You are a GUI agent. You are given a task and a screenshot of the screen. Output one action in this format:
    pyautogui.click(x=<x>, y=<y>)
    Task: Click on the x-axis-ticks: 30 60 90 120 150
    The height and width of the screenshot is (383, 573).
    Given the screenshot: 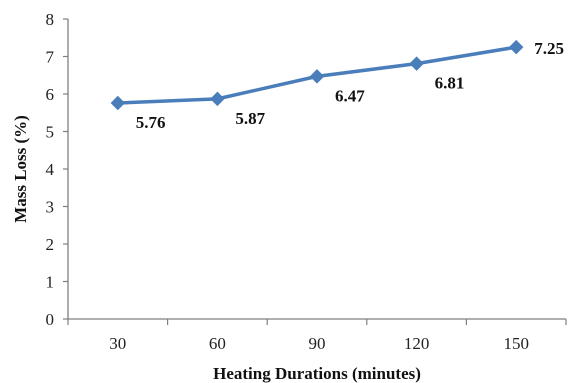 What is the action you would take?
    pyautogui.click(x=317, y=336)
    